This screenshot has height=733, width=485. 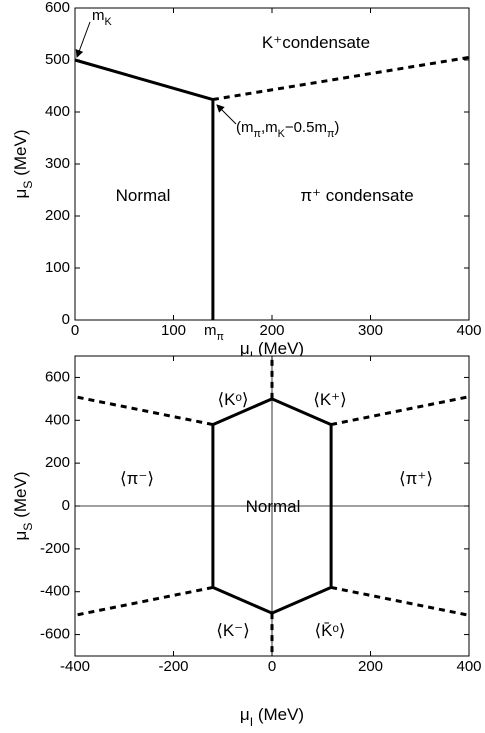 I want to click on x-tick-label: 100, so click(x=173, y=330).